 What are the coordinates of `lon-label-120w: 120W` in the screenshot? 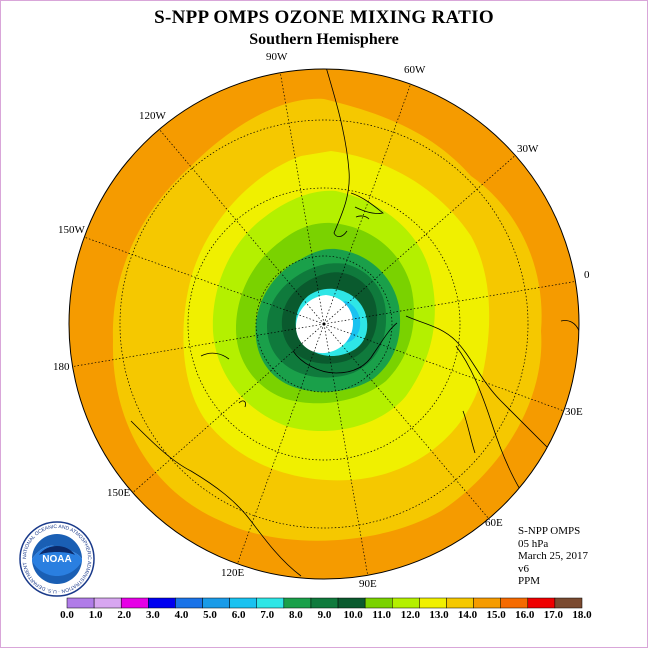 It's located at (152, 116).